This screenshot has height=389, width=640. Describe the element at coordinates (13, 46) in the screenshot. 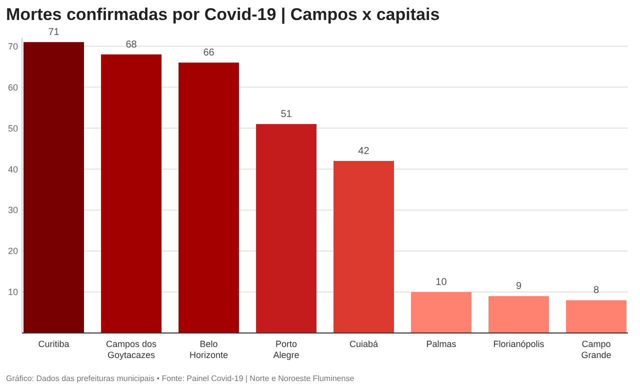

I see `y-tick-label: 70` at that location.